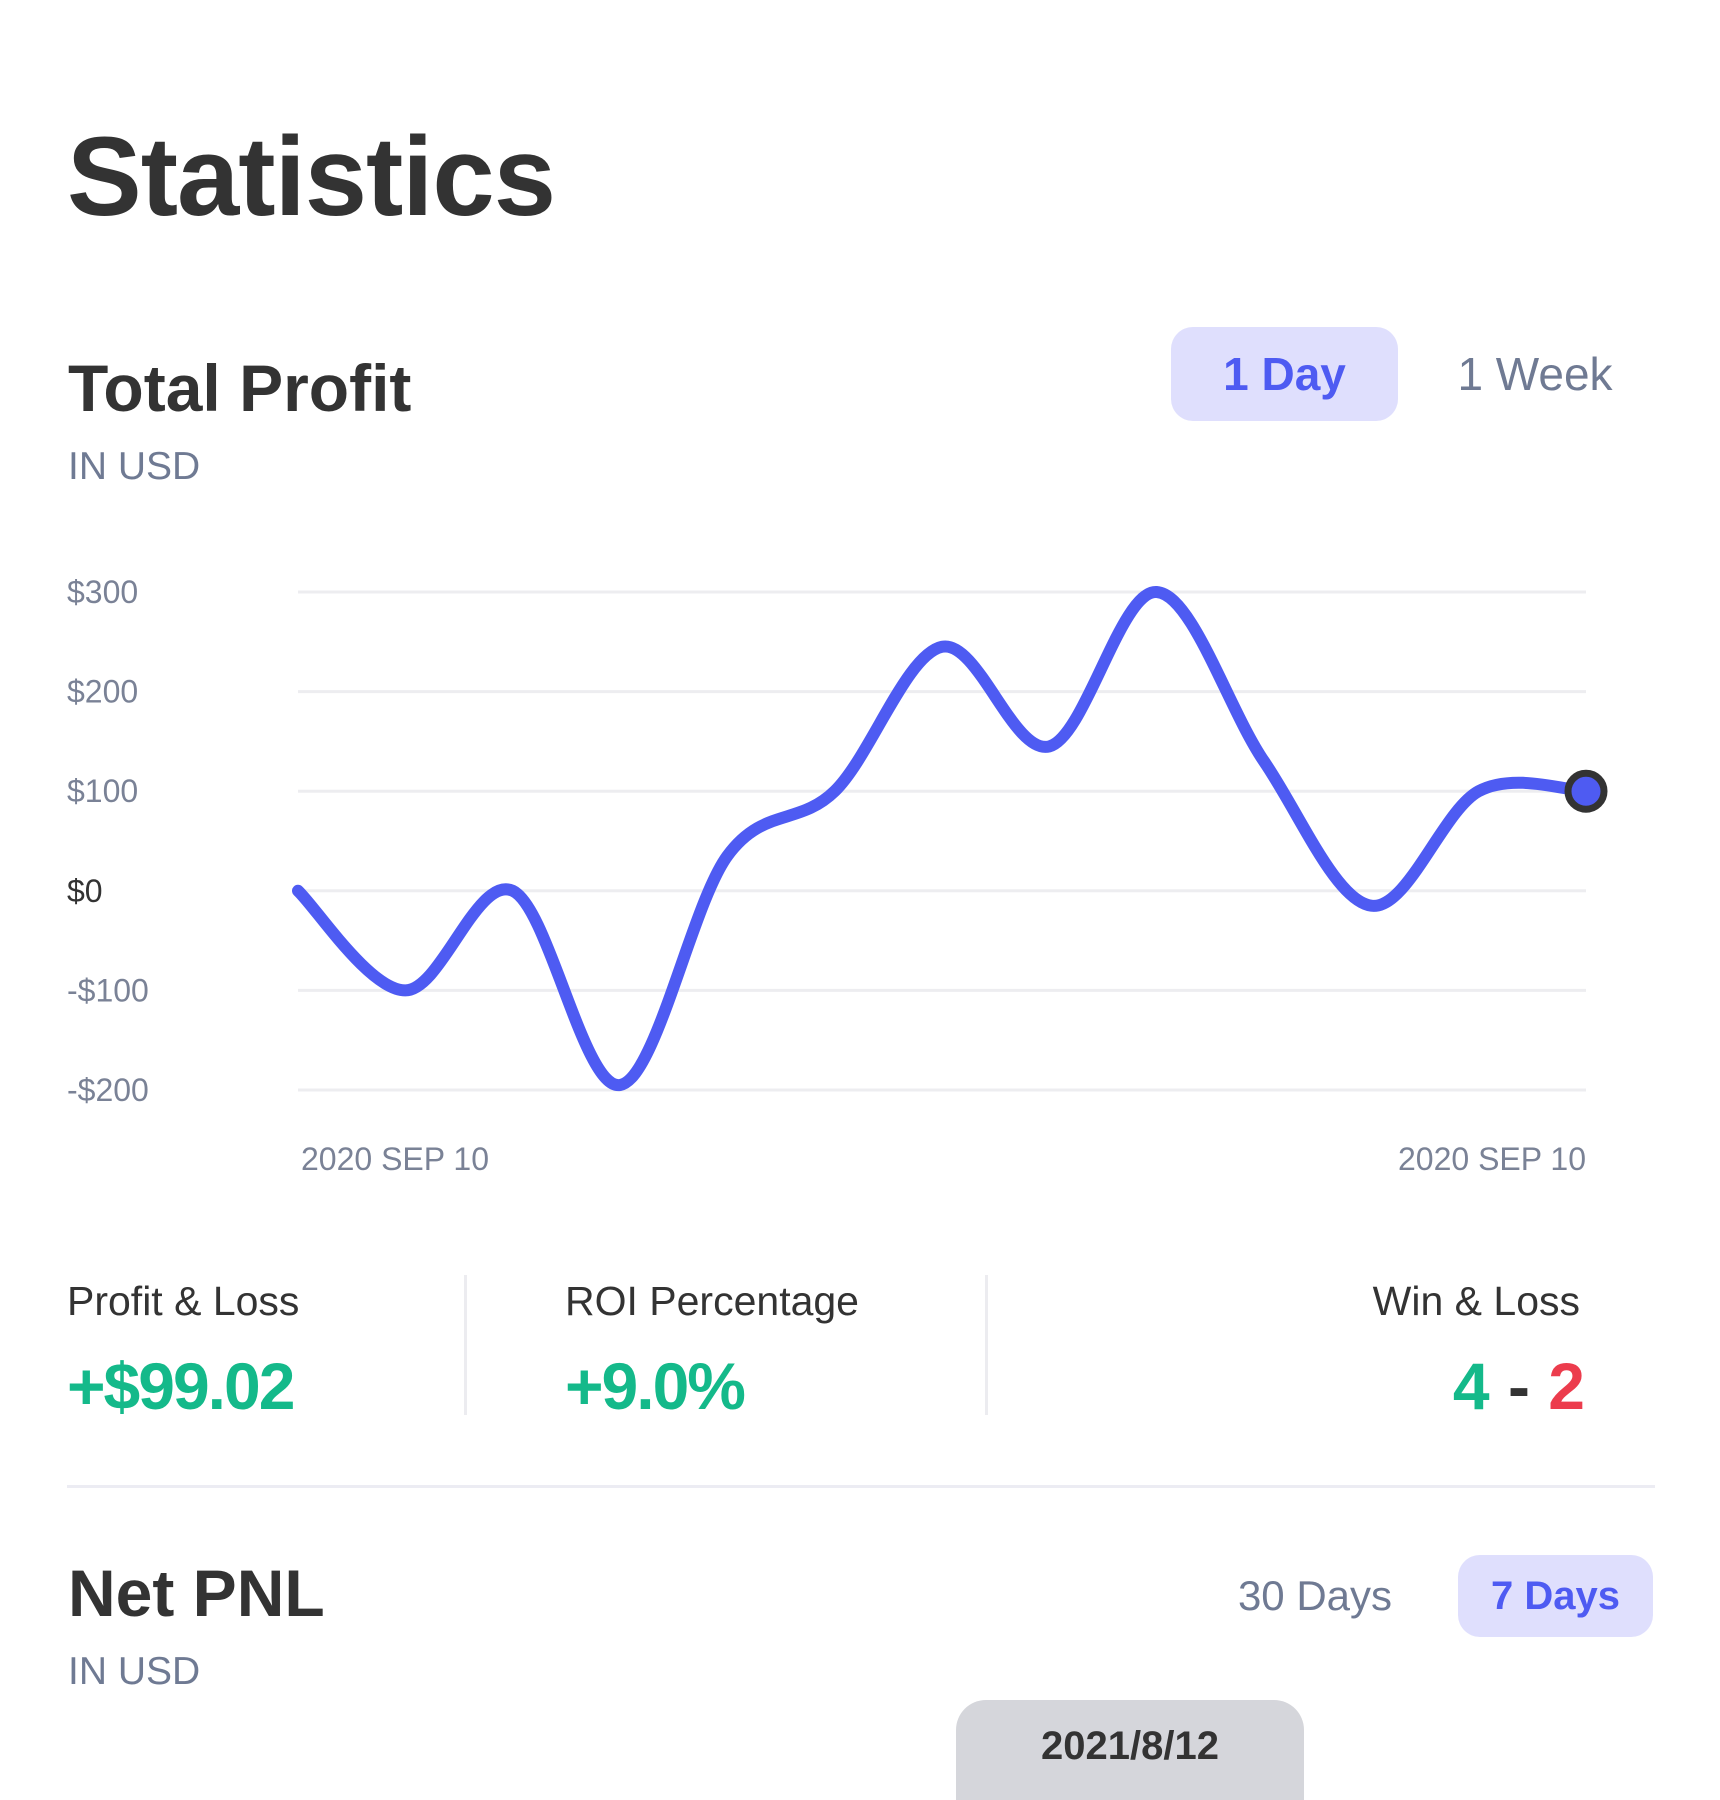 The height and width of the screenshot is (1800, 1720). What do you see at coordinates (861, 1486) in the screenshot?
I see `section-divider` at bounding box center [861, 1486].